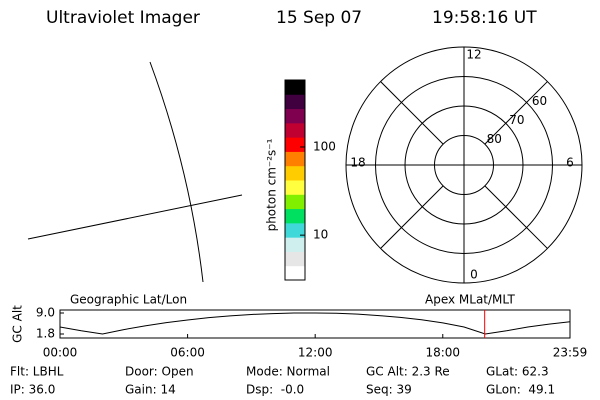 The image size is (600, 400). What do you see at coordinates (408, 372) in the screenshot?
I see `status-field: GC Alt: 2.3 Re` at bounding box center [408, 372].